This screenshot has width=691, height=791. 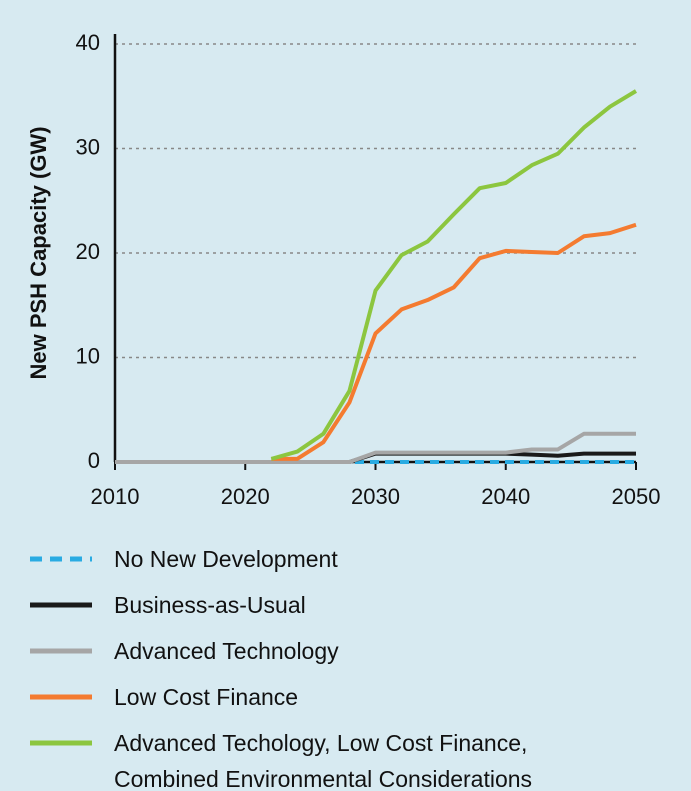 What do you see at coordinates (348, 607) in the screenshot?
I see `legend-item: Business-as-Usual` at bounding box center [348, 607].